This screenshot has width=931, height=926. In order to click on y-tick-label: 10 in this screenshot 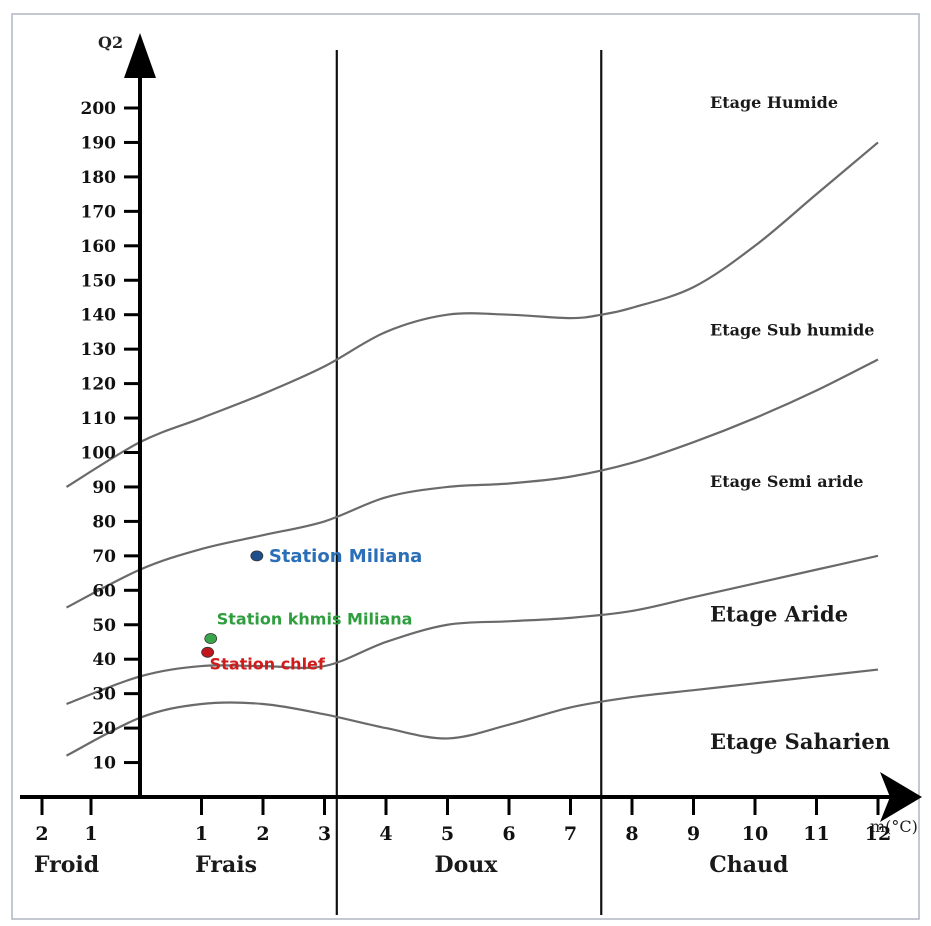, I will do `click(104, 764)`.